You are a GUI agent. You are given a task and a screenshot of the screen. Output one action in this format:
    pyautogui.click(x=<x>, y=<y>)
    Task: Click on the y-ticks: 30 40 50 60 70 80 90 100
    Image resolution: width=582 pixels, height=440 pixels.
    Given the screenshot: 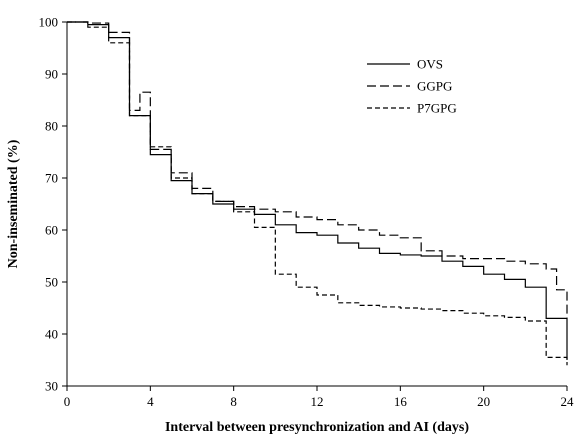 What is the action you would take?
    pyautogui.click(x=53, y=204)
    